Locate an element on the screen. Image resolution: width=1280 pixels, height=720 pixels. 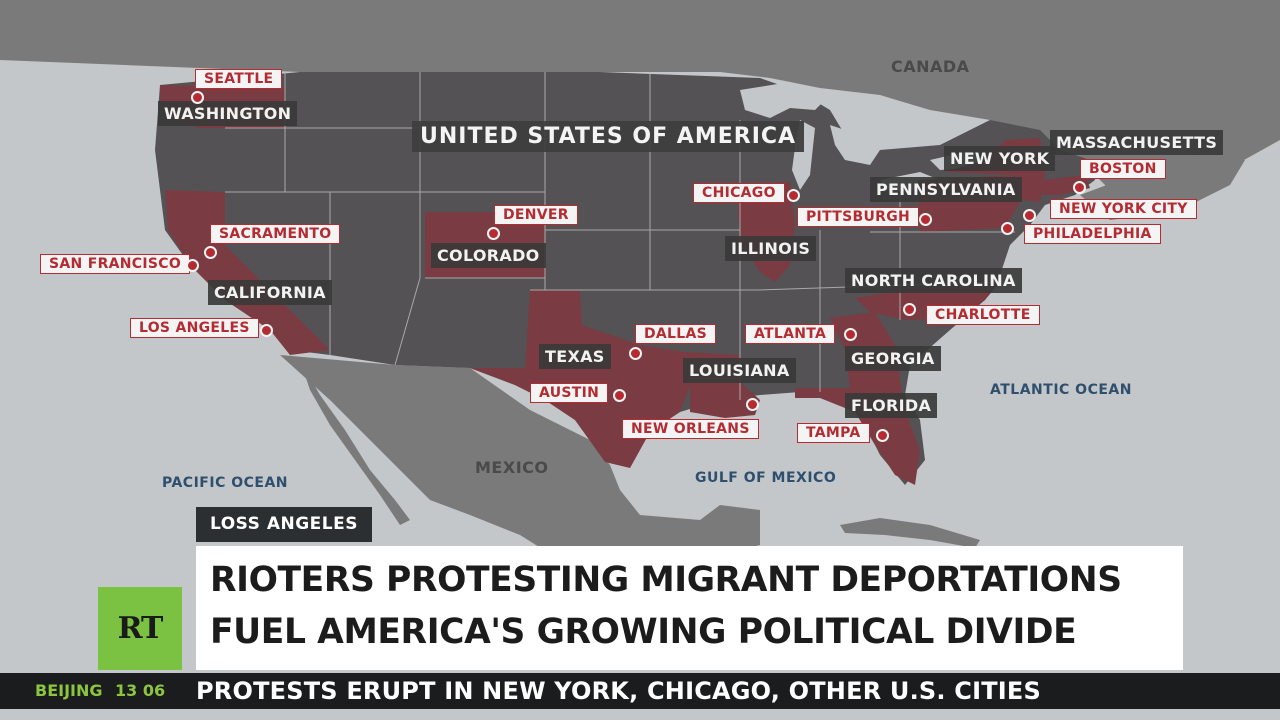
city-label-seattle: SEATTLE is located at coordinates (239, 79).